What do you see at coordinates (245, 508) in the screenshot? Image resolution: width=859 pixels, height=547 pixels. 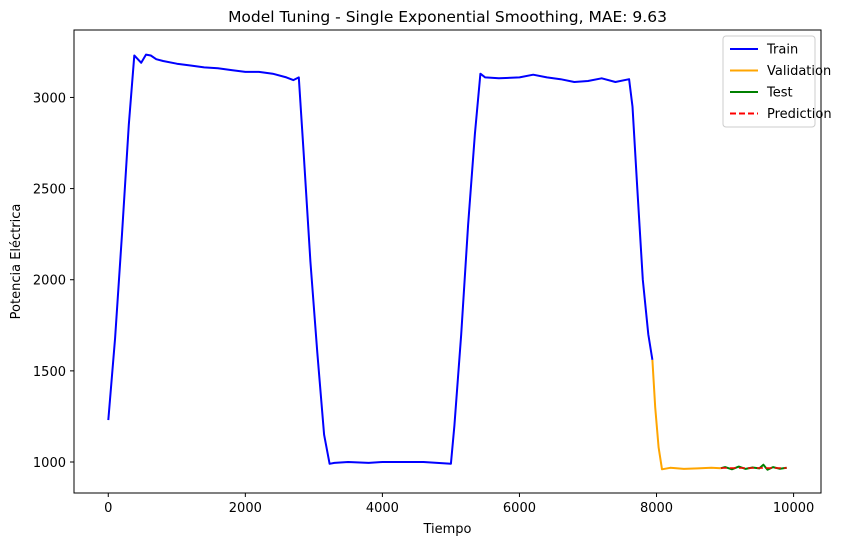 I see `x-tick-label: 2000` at bounding box center [245, 508].